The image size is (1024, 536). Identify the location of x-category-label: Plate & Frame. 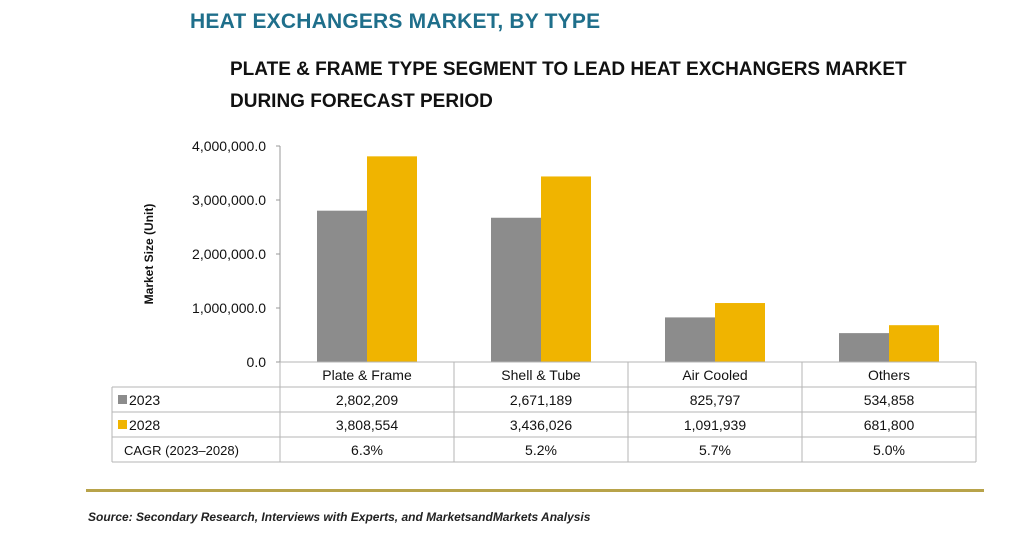
(367, 375).